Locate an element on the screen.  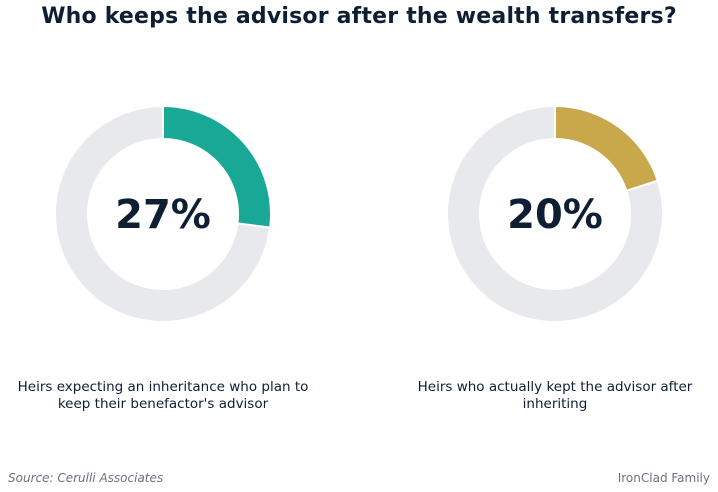
donut-center-label-left: 27% is located at coordinates (163, 215).